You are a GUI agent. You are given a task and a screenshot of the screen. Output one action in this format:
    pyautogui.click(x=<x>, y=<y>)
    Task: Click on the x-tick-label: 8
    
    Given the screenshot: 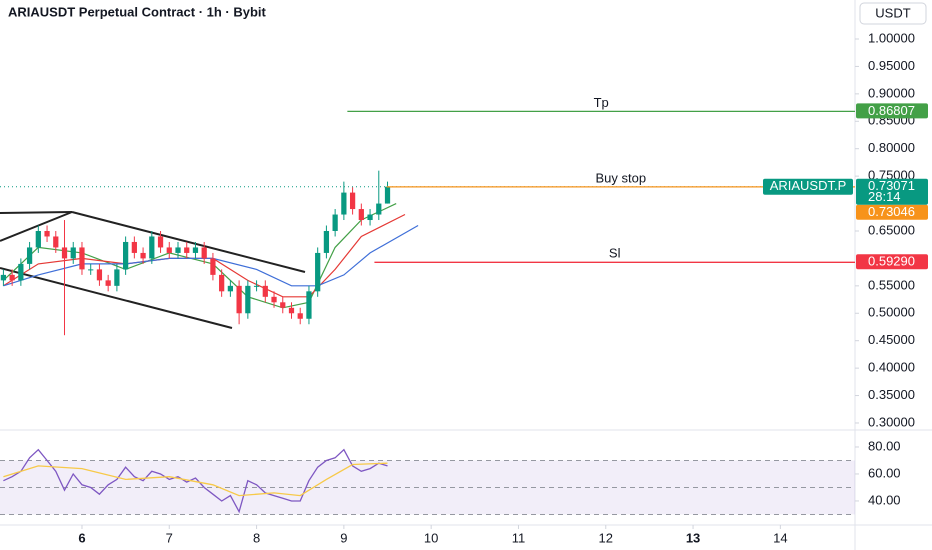 What is the action you would take?
    pyautogui.click(x=256, y=537)
    